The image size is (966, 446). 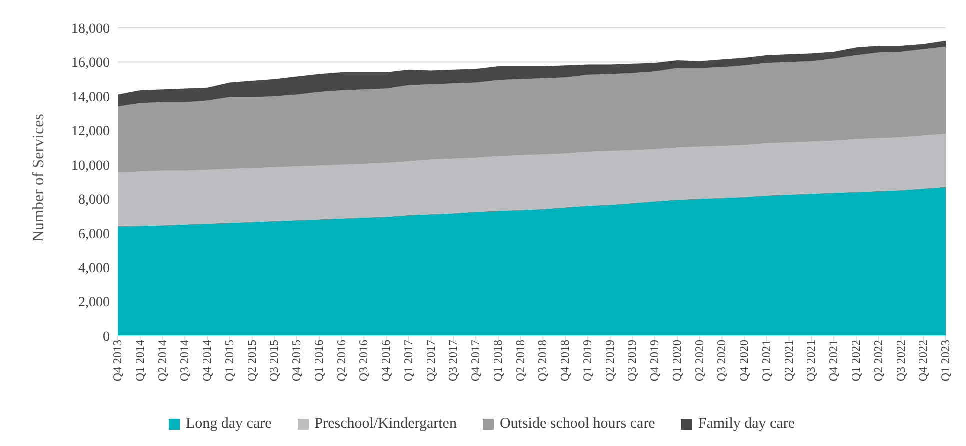 I want to click on legend-label: Long day care, so click(x=229, y=424).